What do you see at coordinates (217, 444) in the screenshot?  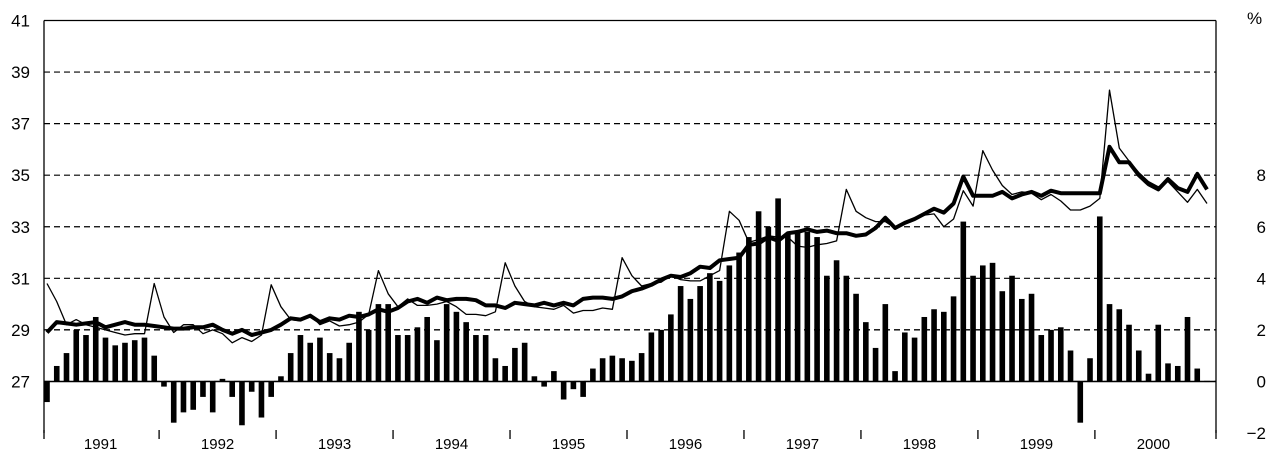 I see `year-label: 1992` at bounding box center [217, 444].